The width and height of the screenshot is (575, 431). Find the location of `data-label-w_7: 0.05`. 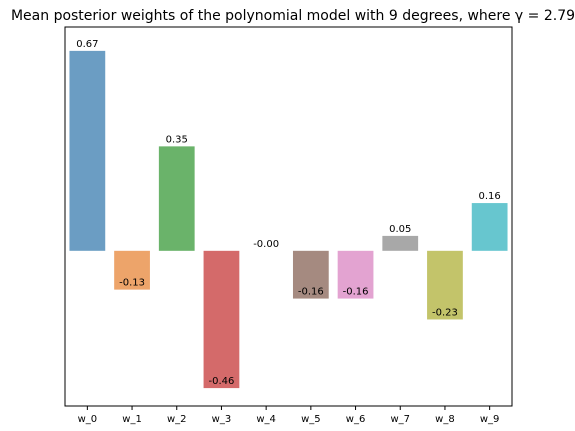

data-label-w_7: 0.05 is located at coordinates (400, 229).